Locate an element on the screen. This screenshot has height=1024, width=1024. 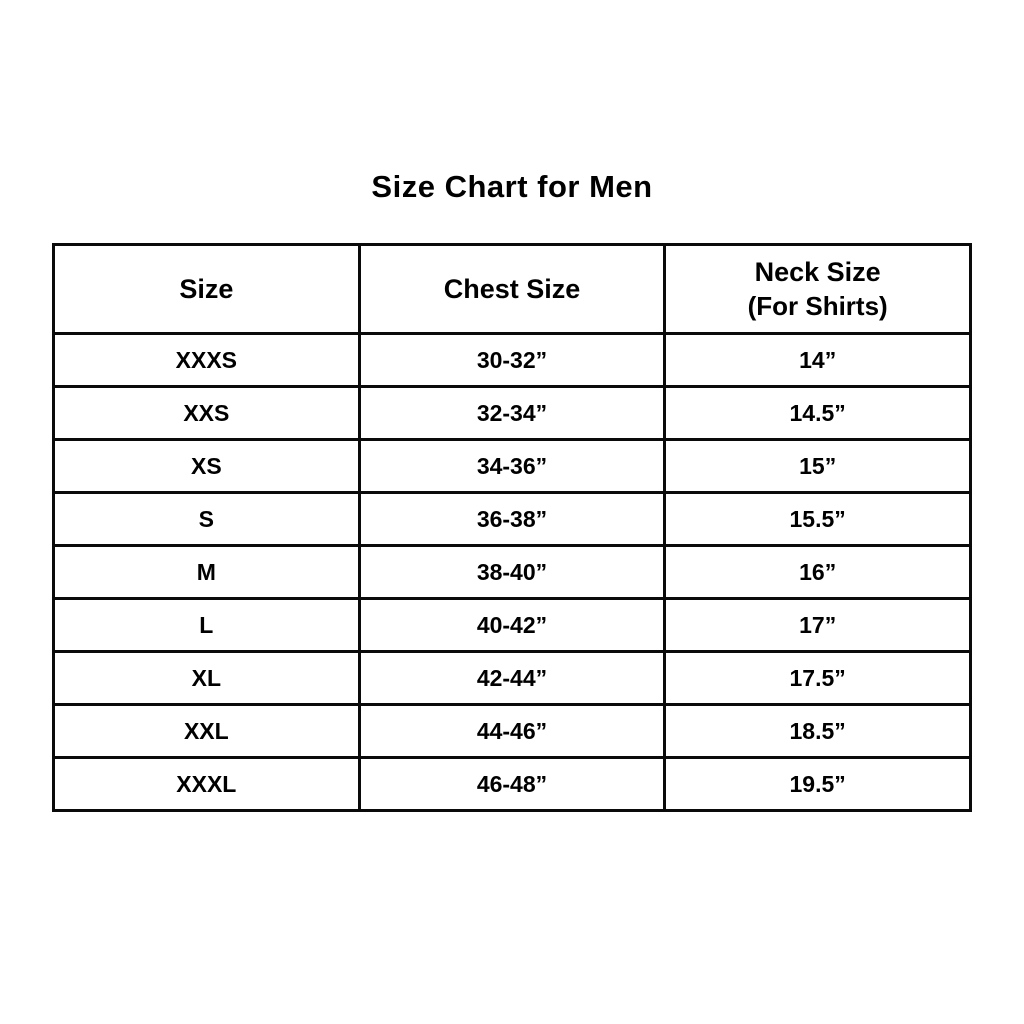
table-row: XXXS 30-32” 14” is located at coordinates (512, 360).